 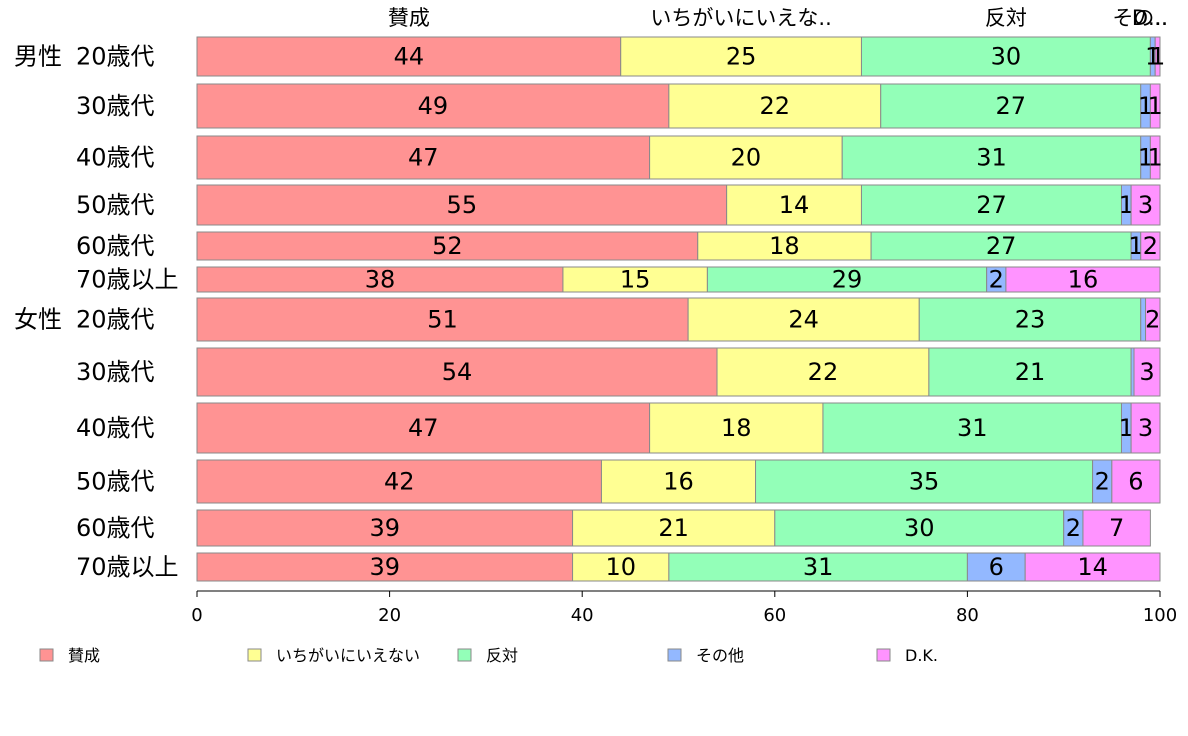 I want to click on data-label: 15, so click(x=635, y=280).